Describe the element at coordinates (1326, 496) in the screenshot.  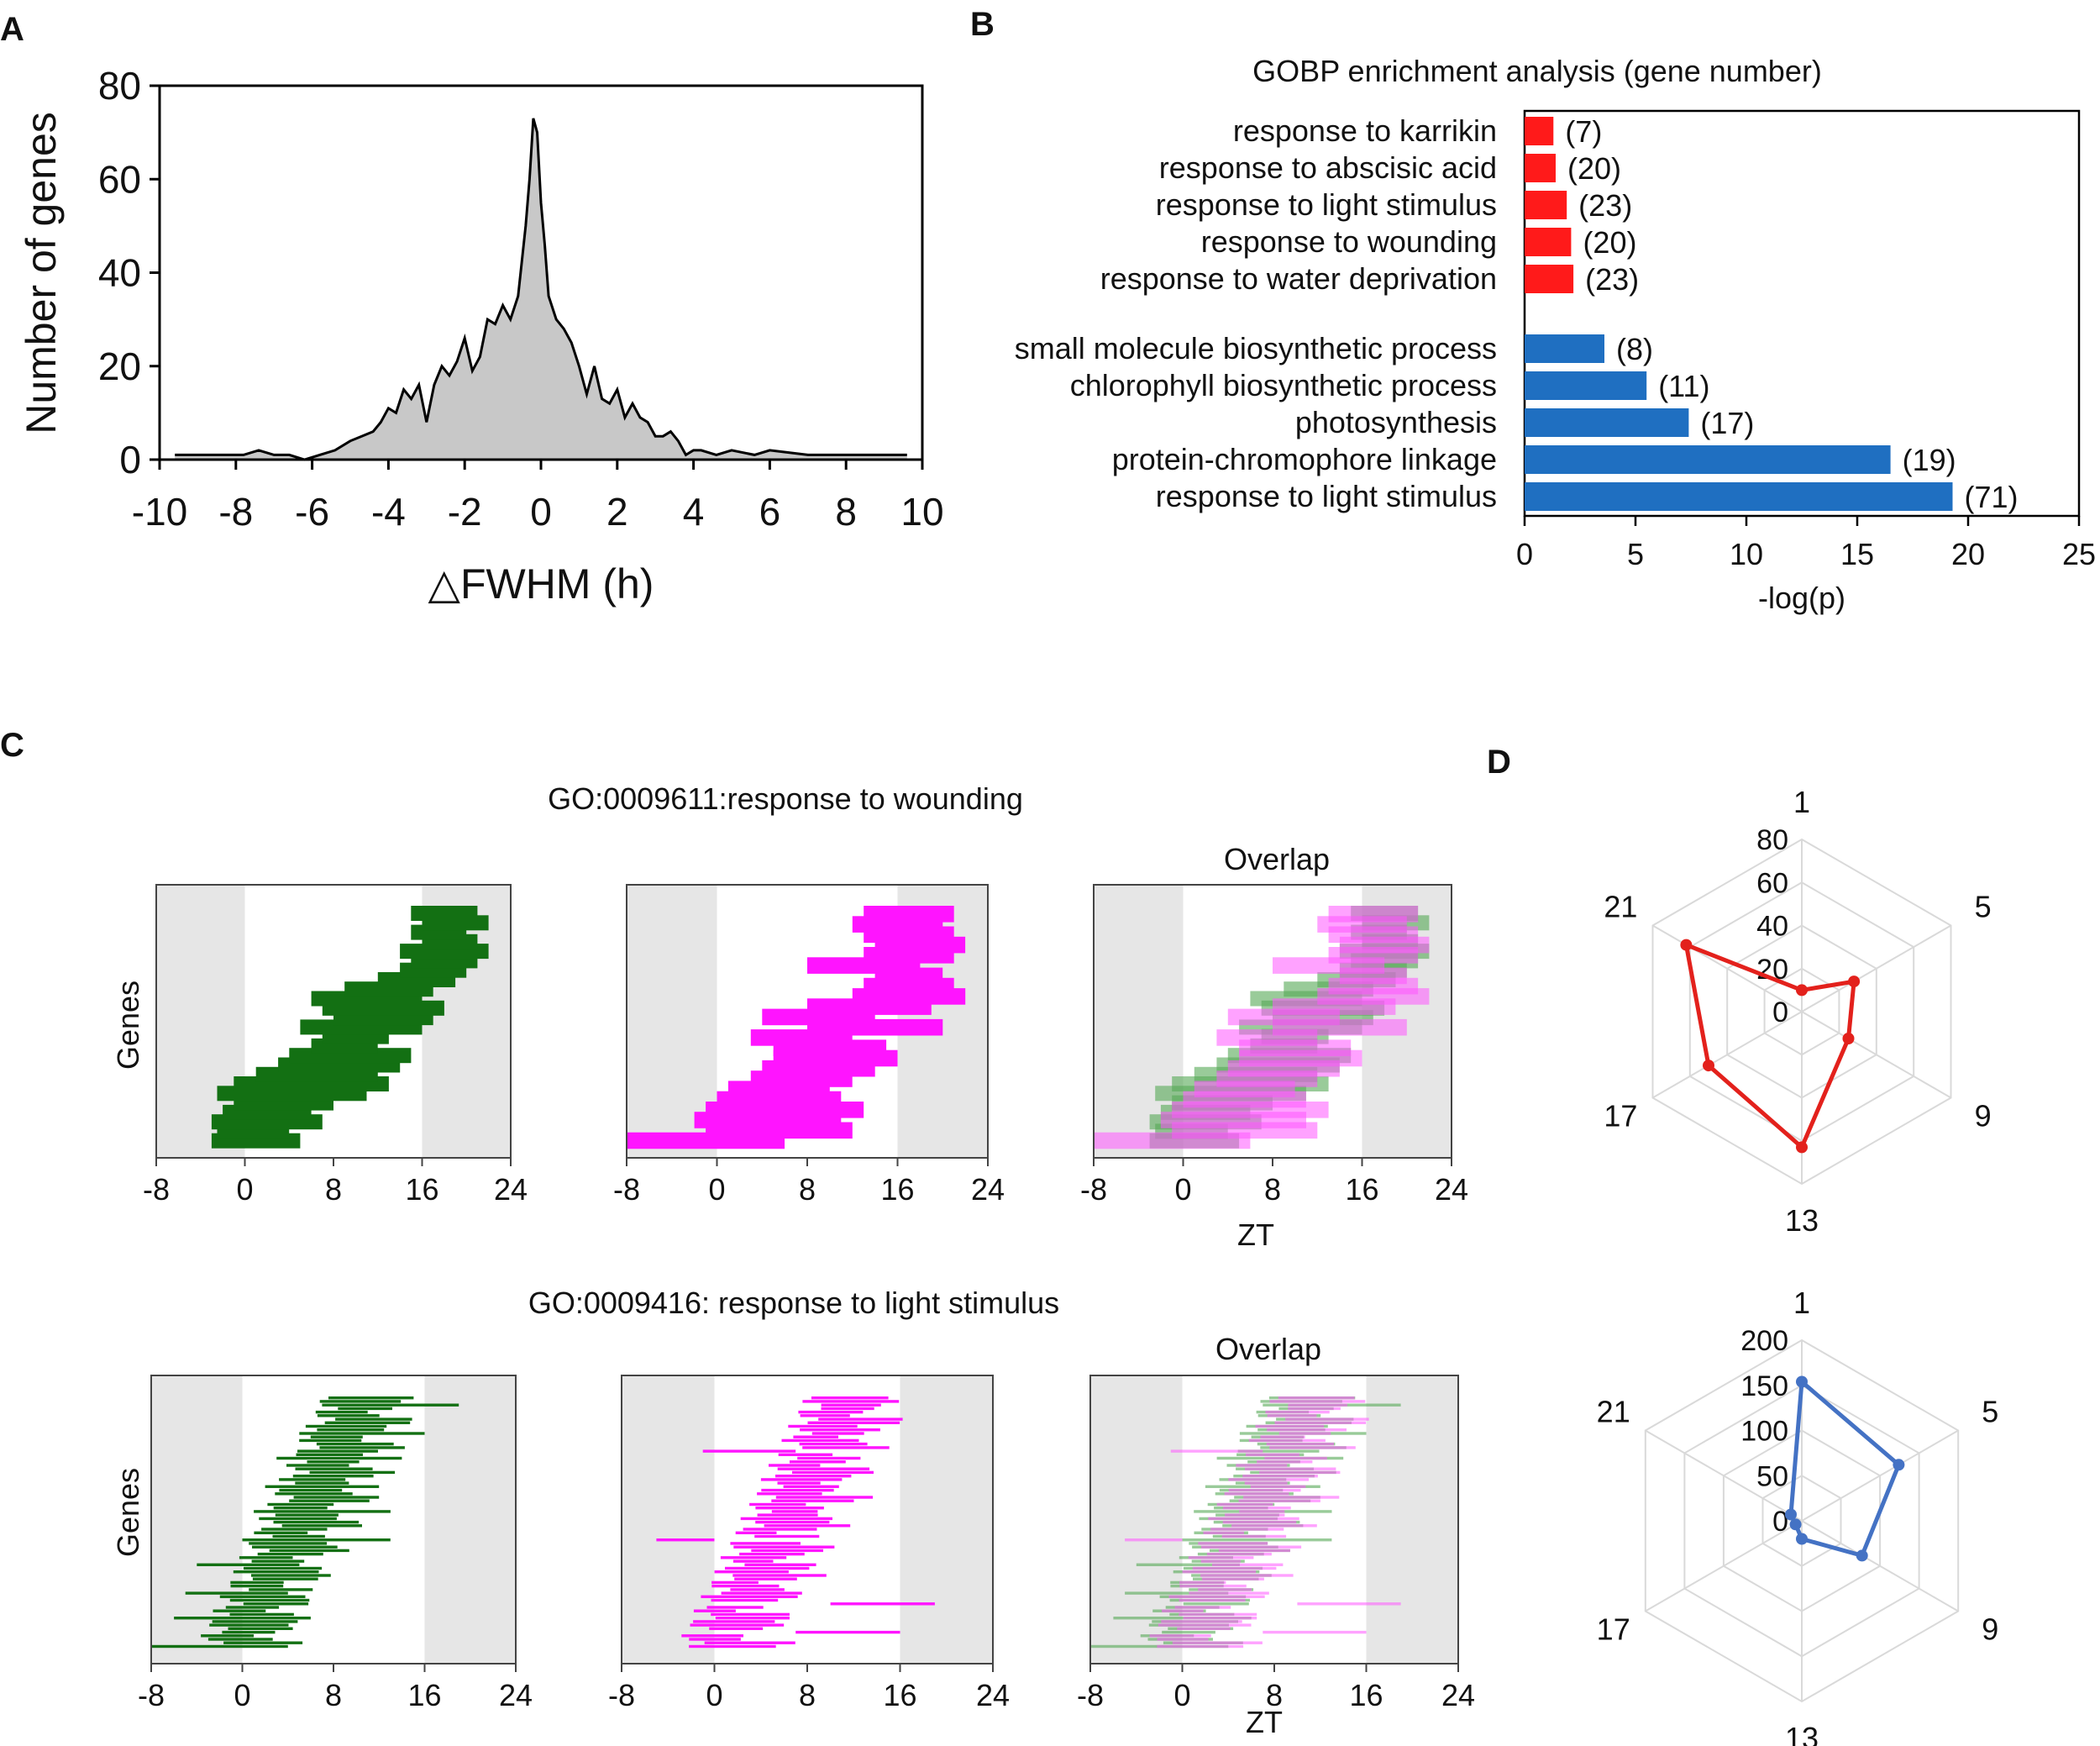
I see `category-label: response to light stimulus` at that location.